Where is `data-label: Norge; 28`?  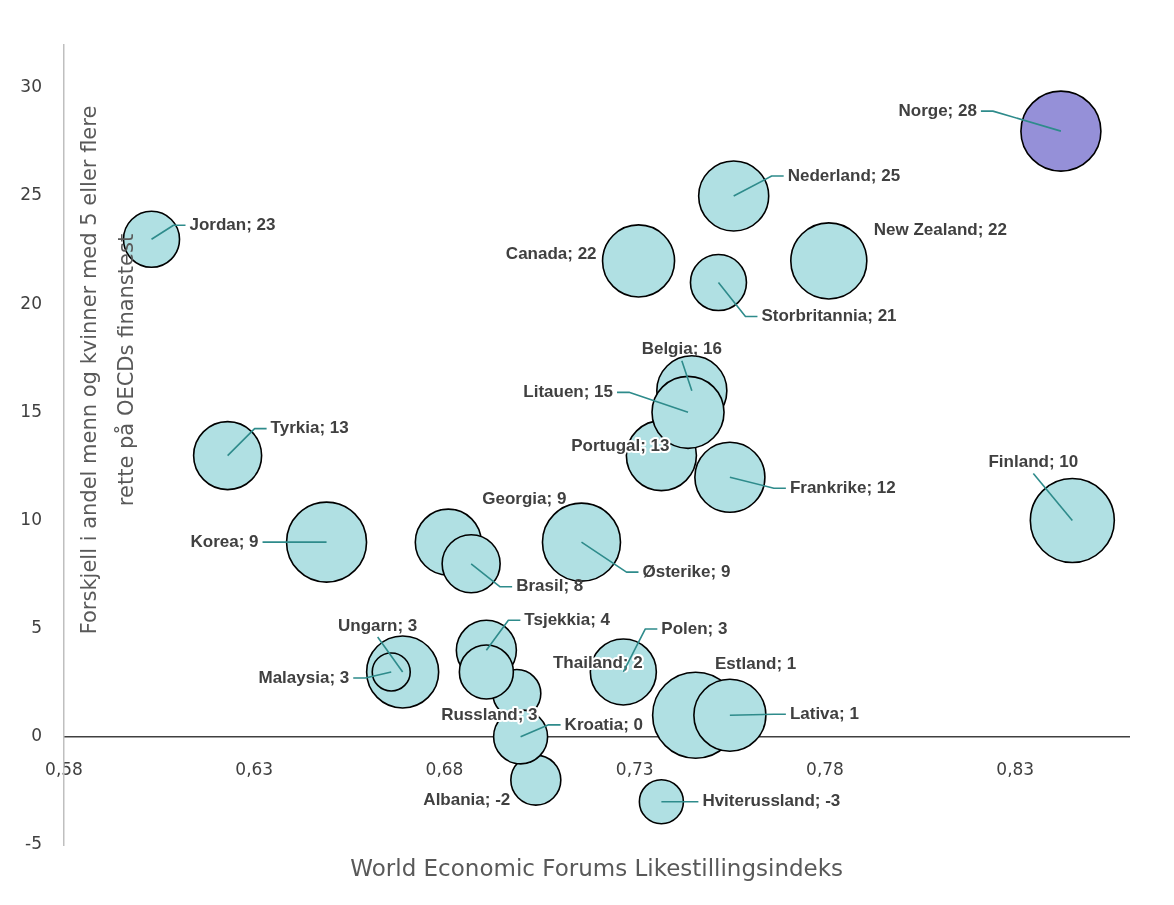
data-label: Norge; 28 is located at coordinates (937, 110).